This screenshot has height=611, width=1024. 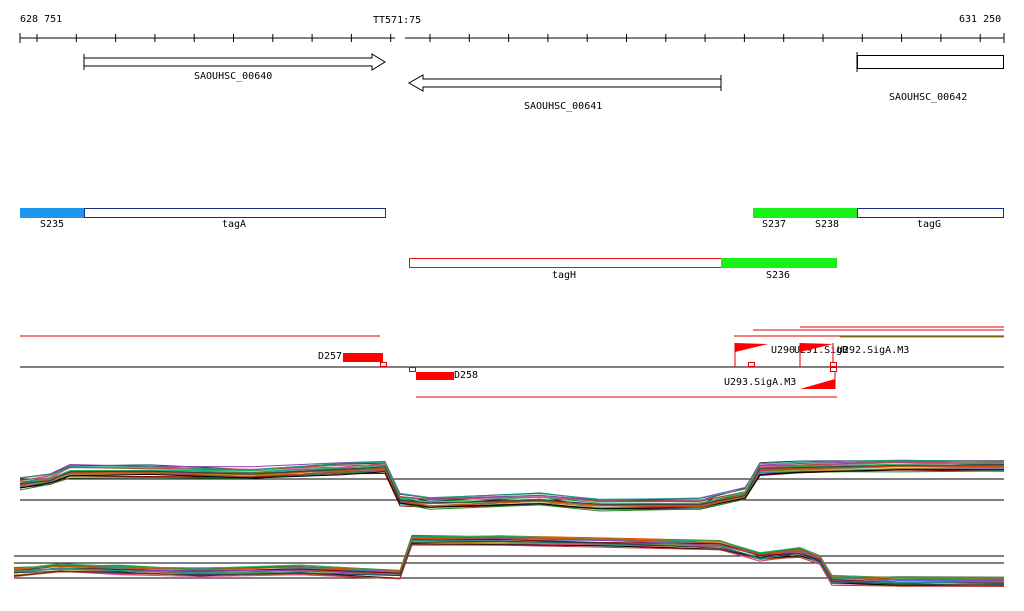 What do you see at coordinates (774, 224) in the screenshot?
I see `feature-label-s237: S237` at bounding box center [774, 224].